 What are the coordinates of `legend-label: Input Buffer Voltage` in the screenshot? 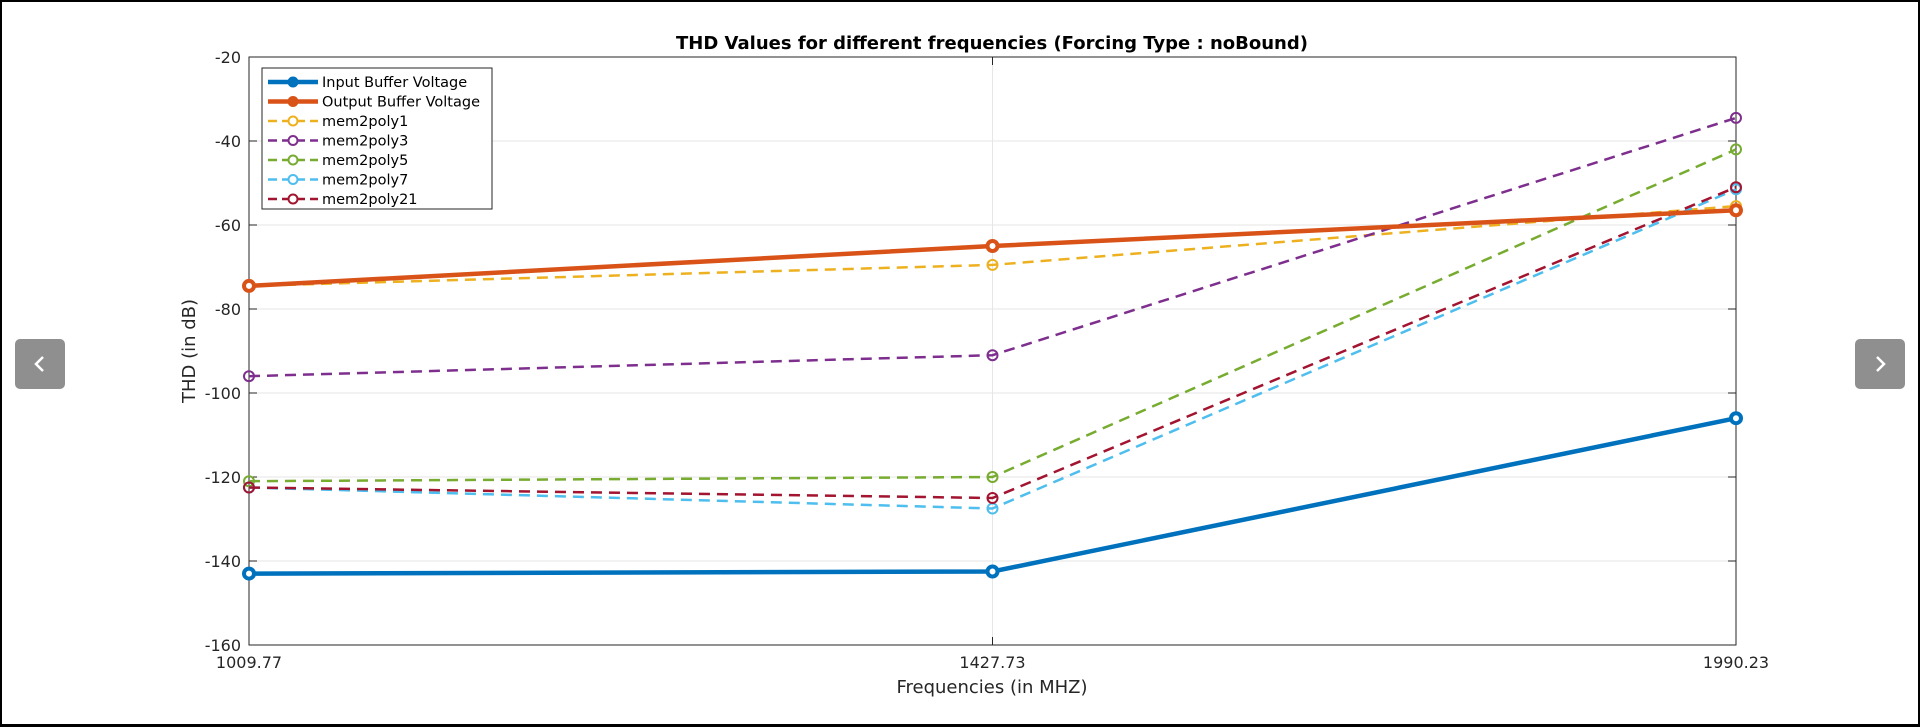 It's located at (394, 83).